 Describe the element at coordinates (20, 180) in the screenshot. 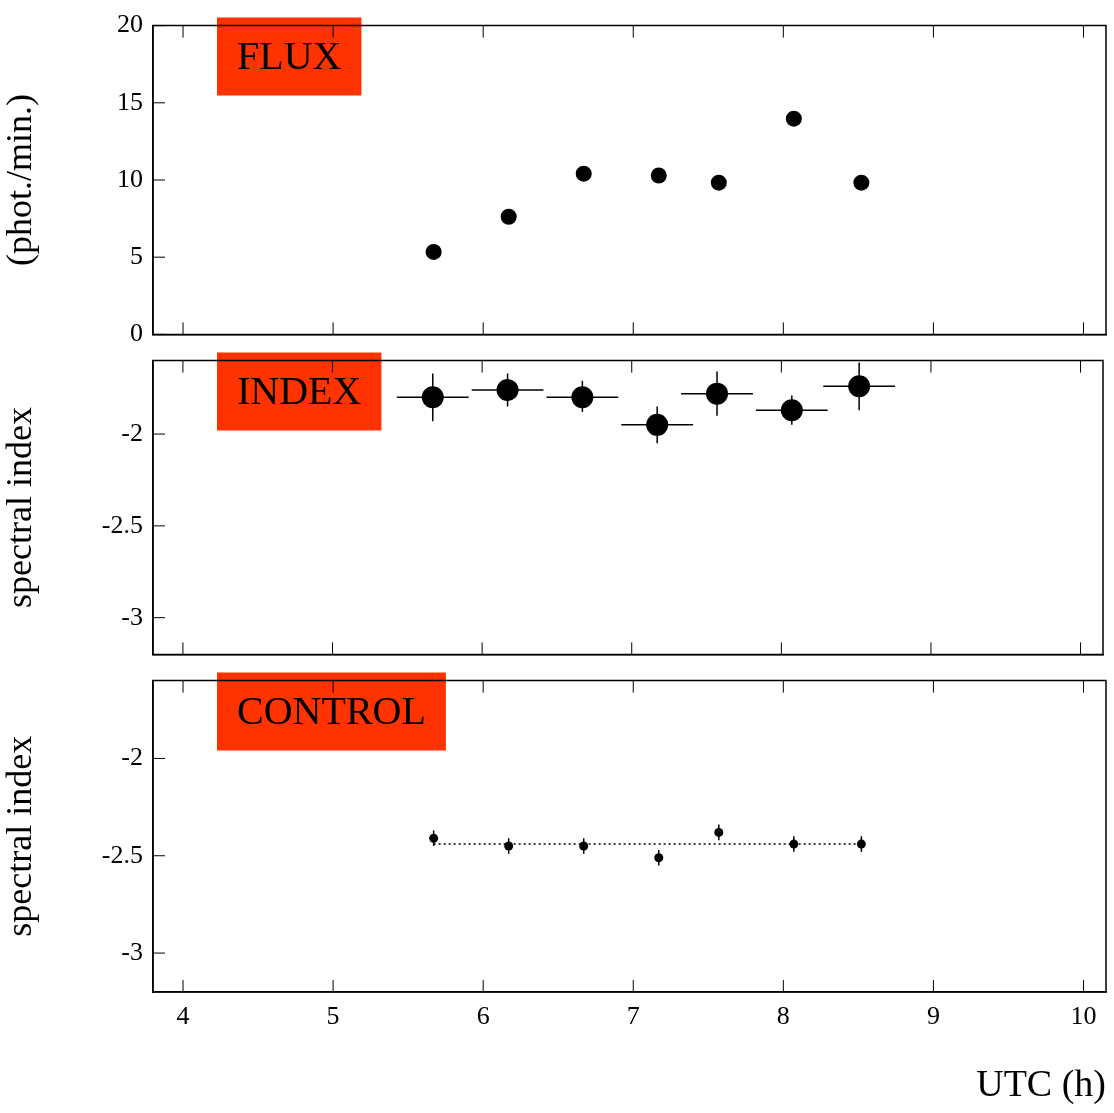

I see `y-axis-title: (phot./min.)` at that location.